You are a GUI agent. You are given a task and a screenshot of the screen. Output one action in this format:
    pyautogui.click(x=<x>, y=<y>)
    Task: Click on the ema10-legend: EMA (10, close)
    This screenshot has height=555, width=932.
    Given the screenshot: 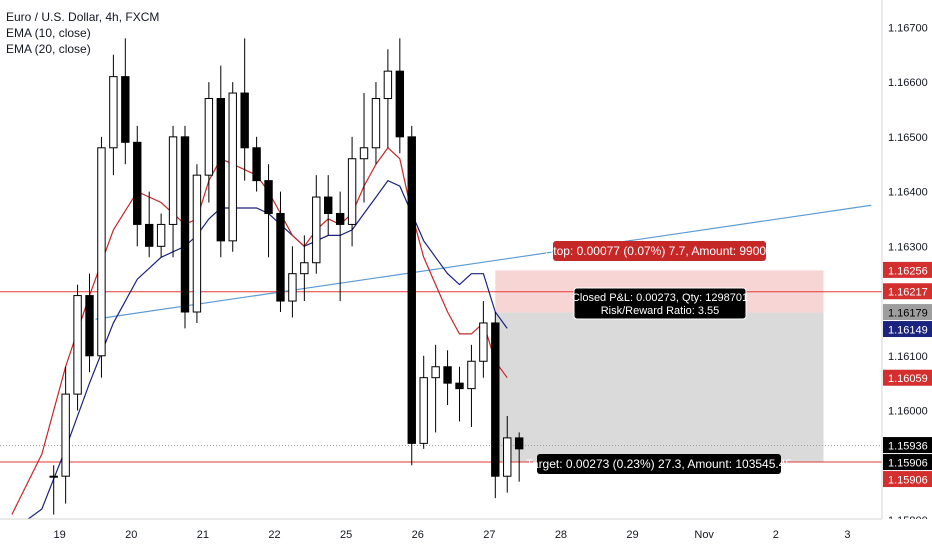 What is the action you would take?
    pyautogui.click(x=48, y=33)
    